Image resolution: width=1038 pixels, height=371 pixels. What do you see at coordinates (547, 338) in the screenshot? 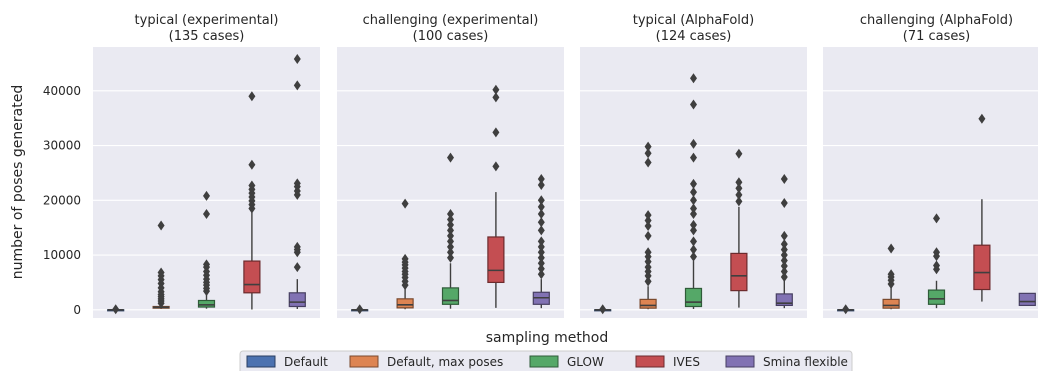
I see `x-axis-label: sampling method` at bounding box center [547, 338].